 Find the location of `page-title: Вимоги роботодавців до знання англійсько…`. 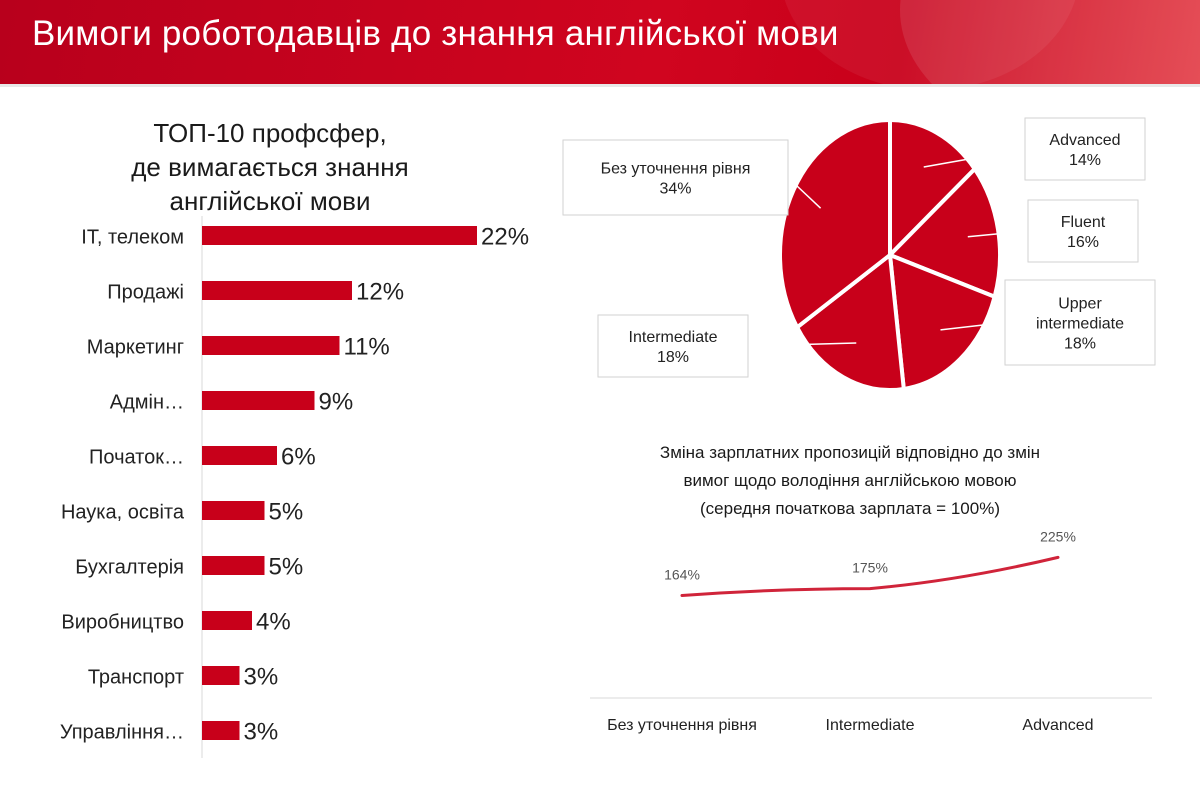

page-title: Вимоги роботодавців до знання англійсько… is located at coordinates (435, 33).